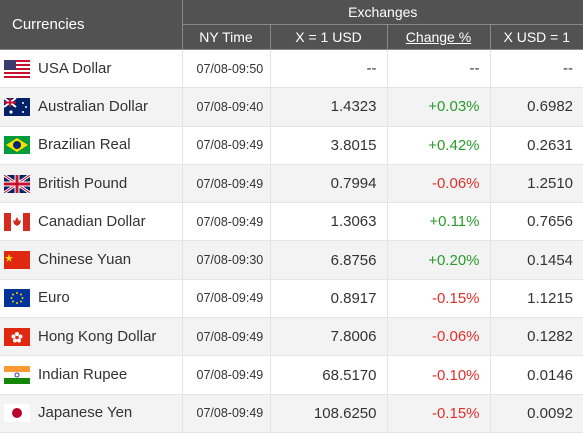  What do you see at coordinates (83, 183) in the screenshot?
I see `currency-name: British Pound` at bounding box center [83, 183].